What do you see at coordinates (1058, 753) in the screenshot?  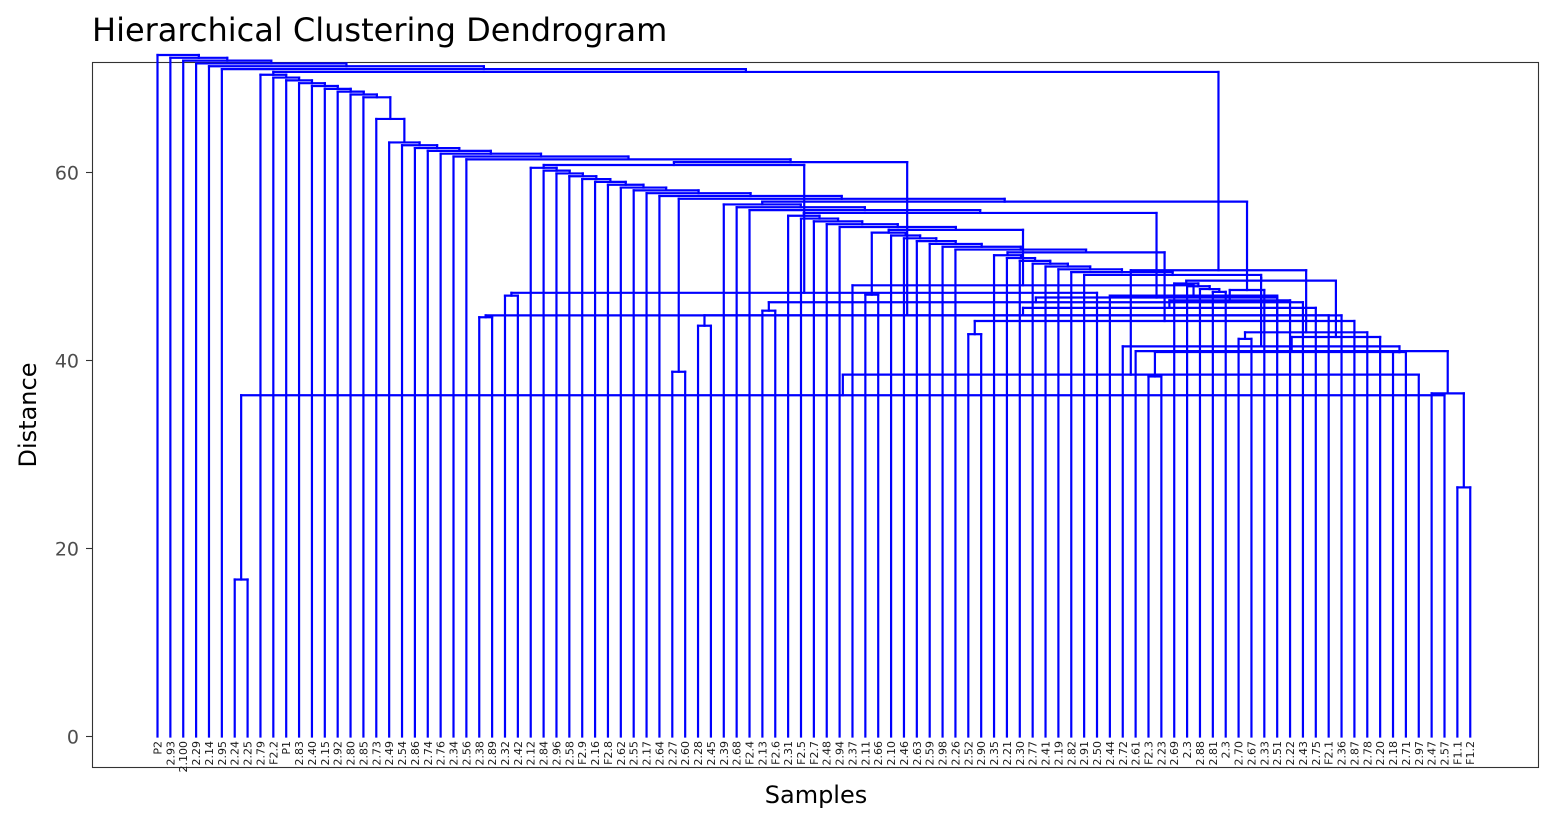 I see `leaf-label: 2.19` at bounding box center [1058, 753].